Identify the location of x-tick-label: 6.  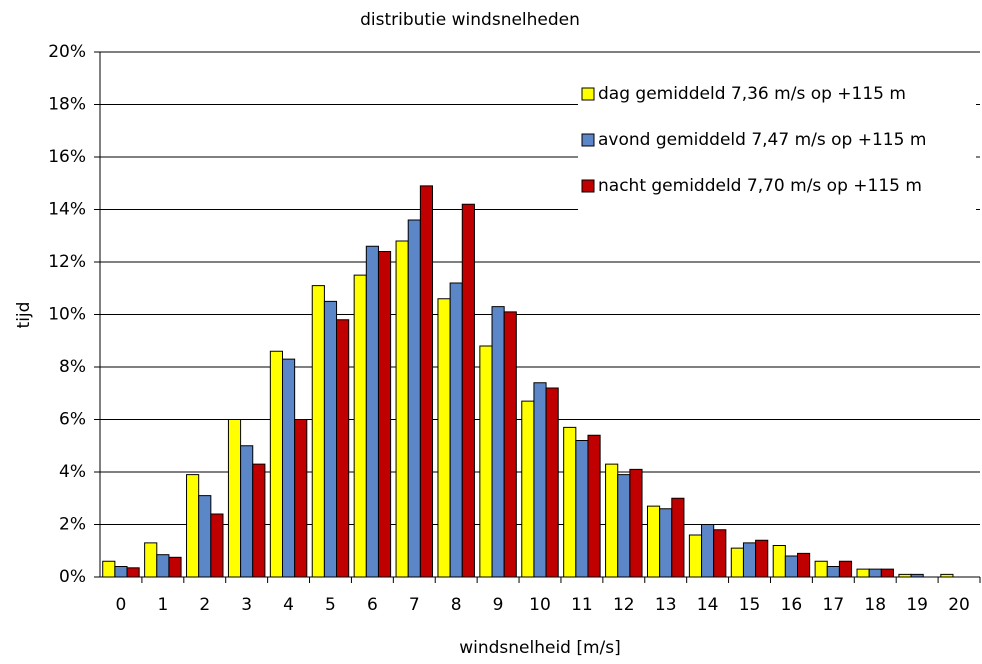
(372, 605).